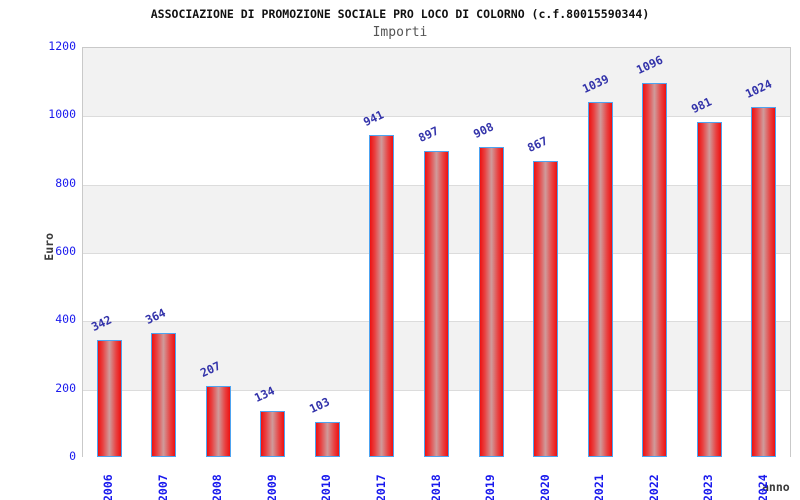  I want to click on y-tick-label: 600, so click(65, 251).